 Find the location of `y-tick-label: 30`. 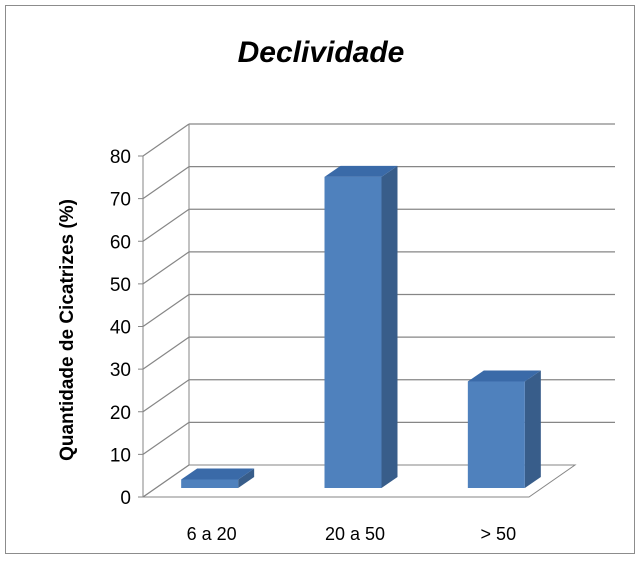

y-tick-label: 30 is located at coordinates (120, 370).